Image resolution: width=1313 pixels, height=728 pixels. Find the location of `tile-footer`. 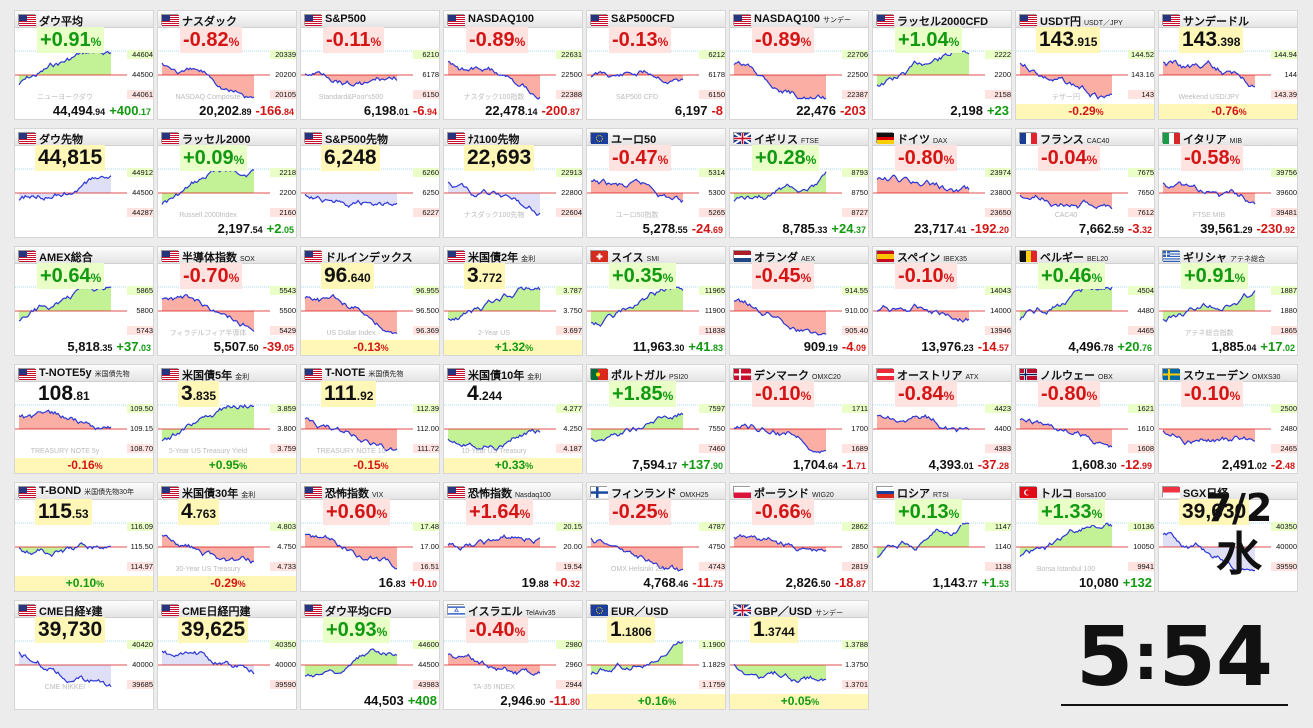

tile-footer is located at coordinates (84, 701).